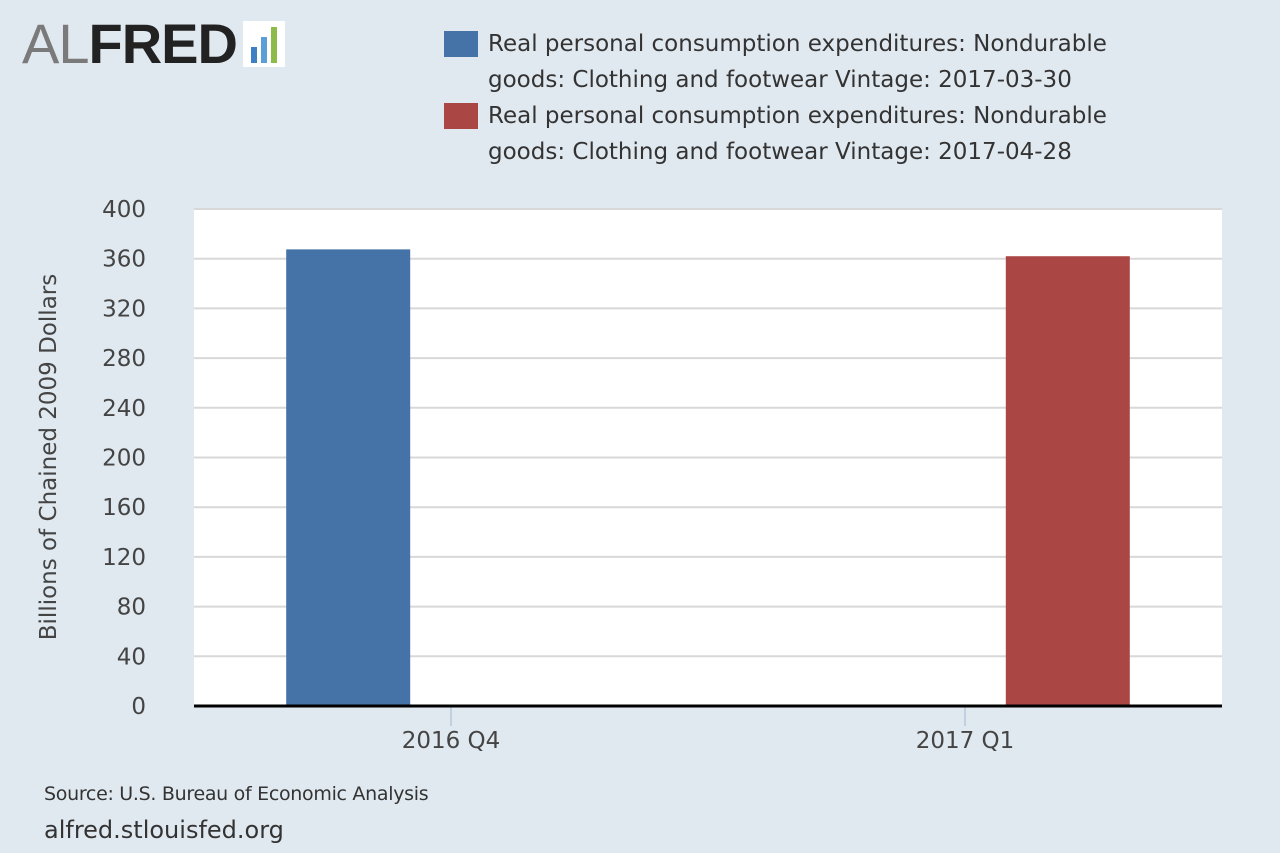 The image size is (1280, 853). Describe the element at coordinates (49, 457) in the screenshot. I see `y-axis-title: Billions of Chained 2009 Dollars` at that location.